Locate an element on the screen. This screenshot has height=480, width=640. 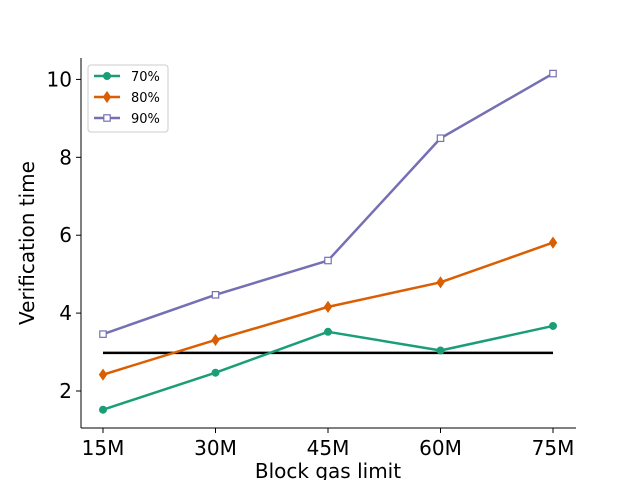
x-tick-label: 75M is located at coordinates (553, 448).